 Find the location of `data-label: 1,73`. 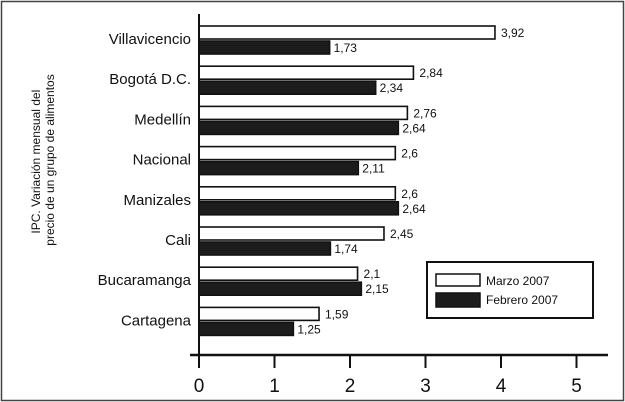

data-label: 1,73 is located at coordinates (346, 48).